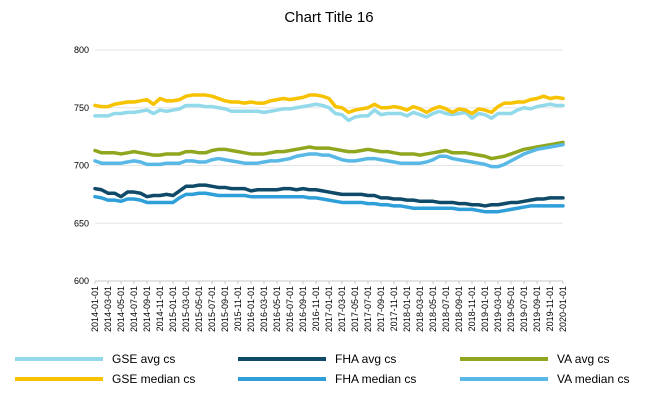 The image size is (658, 401). What do you see at coordinates (160, 308) in the screenshot?
I see `x-tick-label: 2014-11-01` at bounding box center [160, 308].